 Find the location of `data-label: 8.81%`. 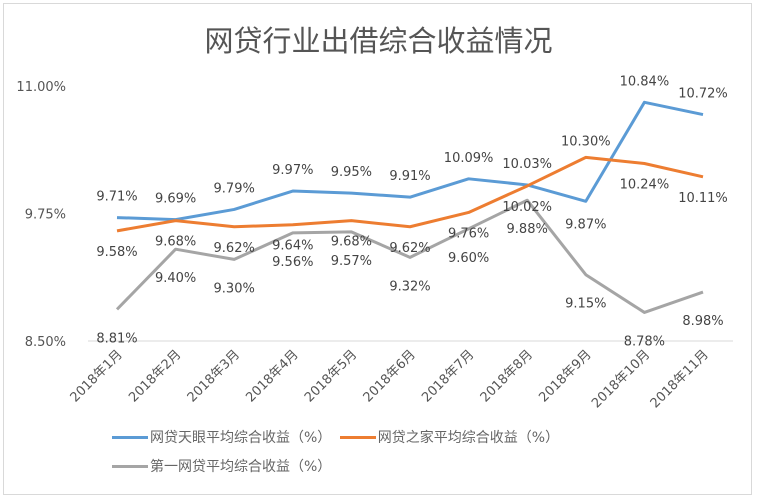

data-label: 8.81% is located at coordinates (116, 338).